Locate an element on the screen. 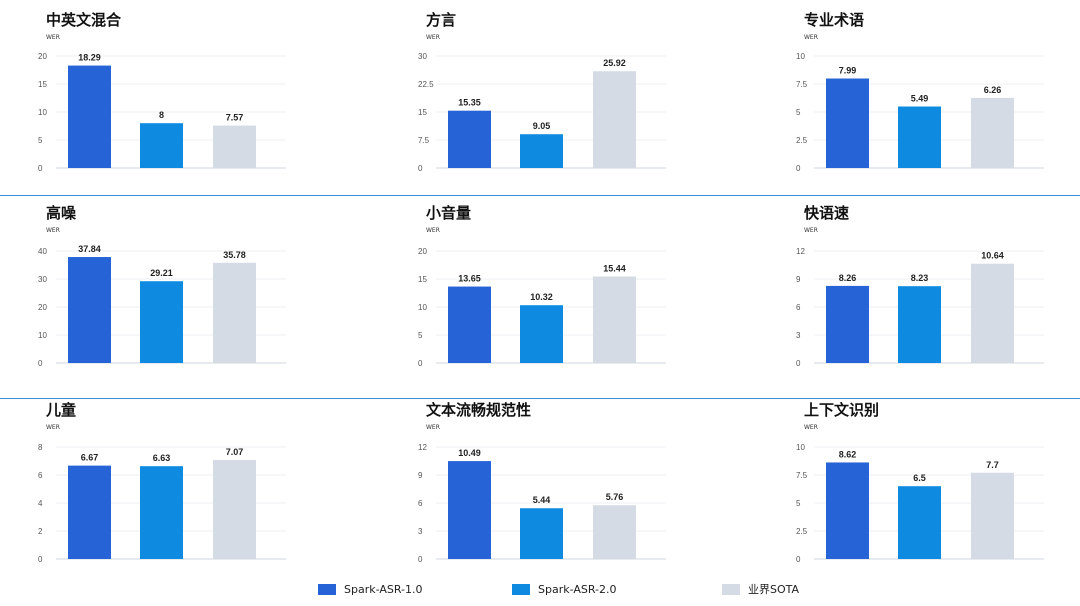 Image resolution: width=1080 pixels, height=606 pixels. chart-0-tick-4: 20 is located at coordinates (42, 56).